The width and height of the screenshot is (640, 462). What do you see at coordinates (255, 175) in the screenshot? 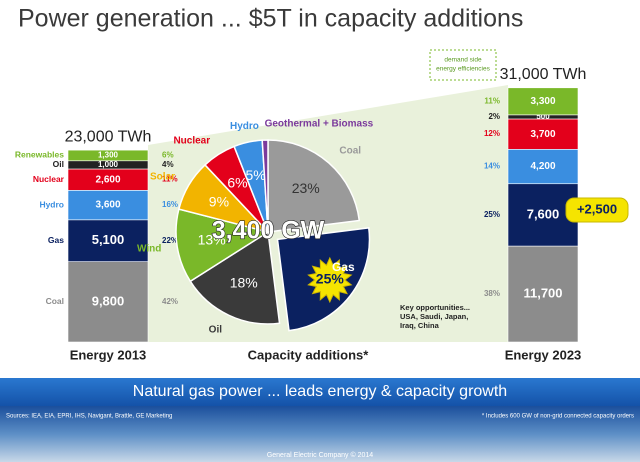
I see `value-label: 5%` at bounding box center [255, 175].